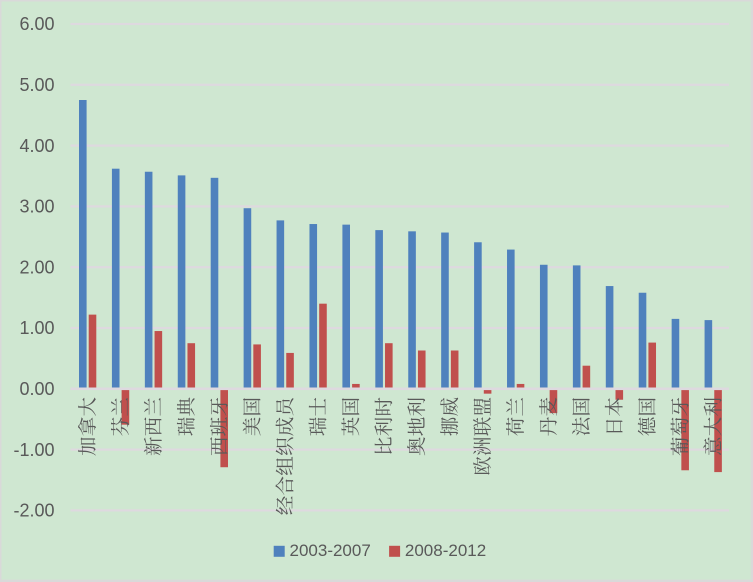 The width and height of the screenshot is (753, 582). Describe the element at coordinates (33, 450) in the screenshot. I see `svg-text: -1.00` at that location.